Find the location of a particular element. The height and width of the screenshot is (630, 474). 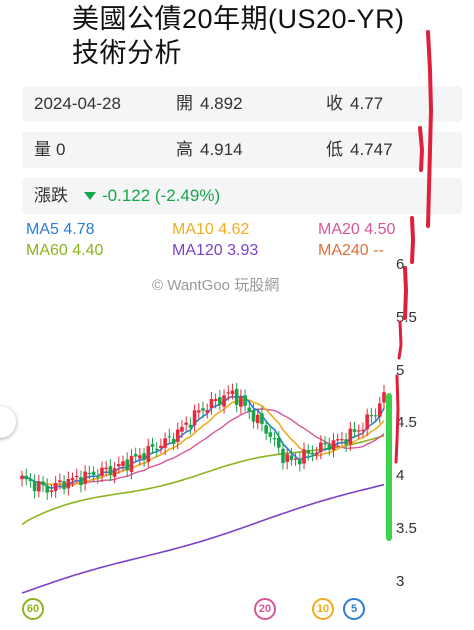

y-tick-5: 5 is located at coordinates (400, 370).